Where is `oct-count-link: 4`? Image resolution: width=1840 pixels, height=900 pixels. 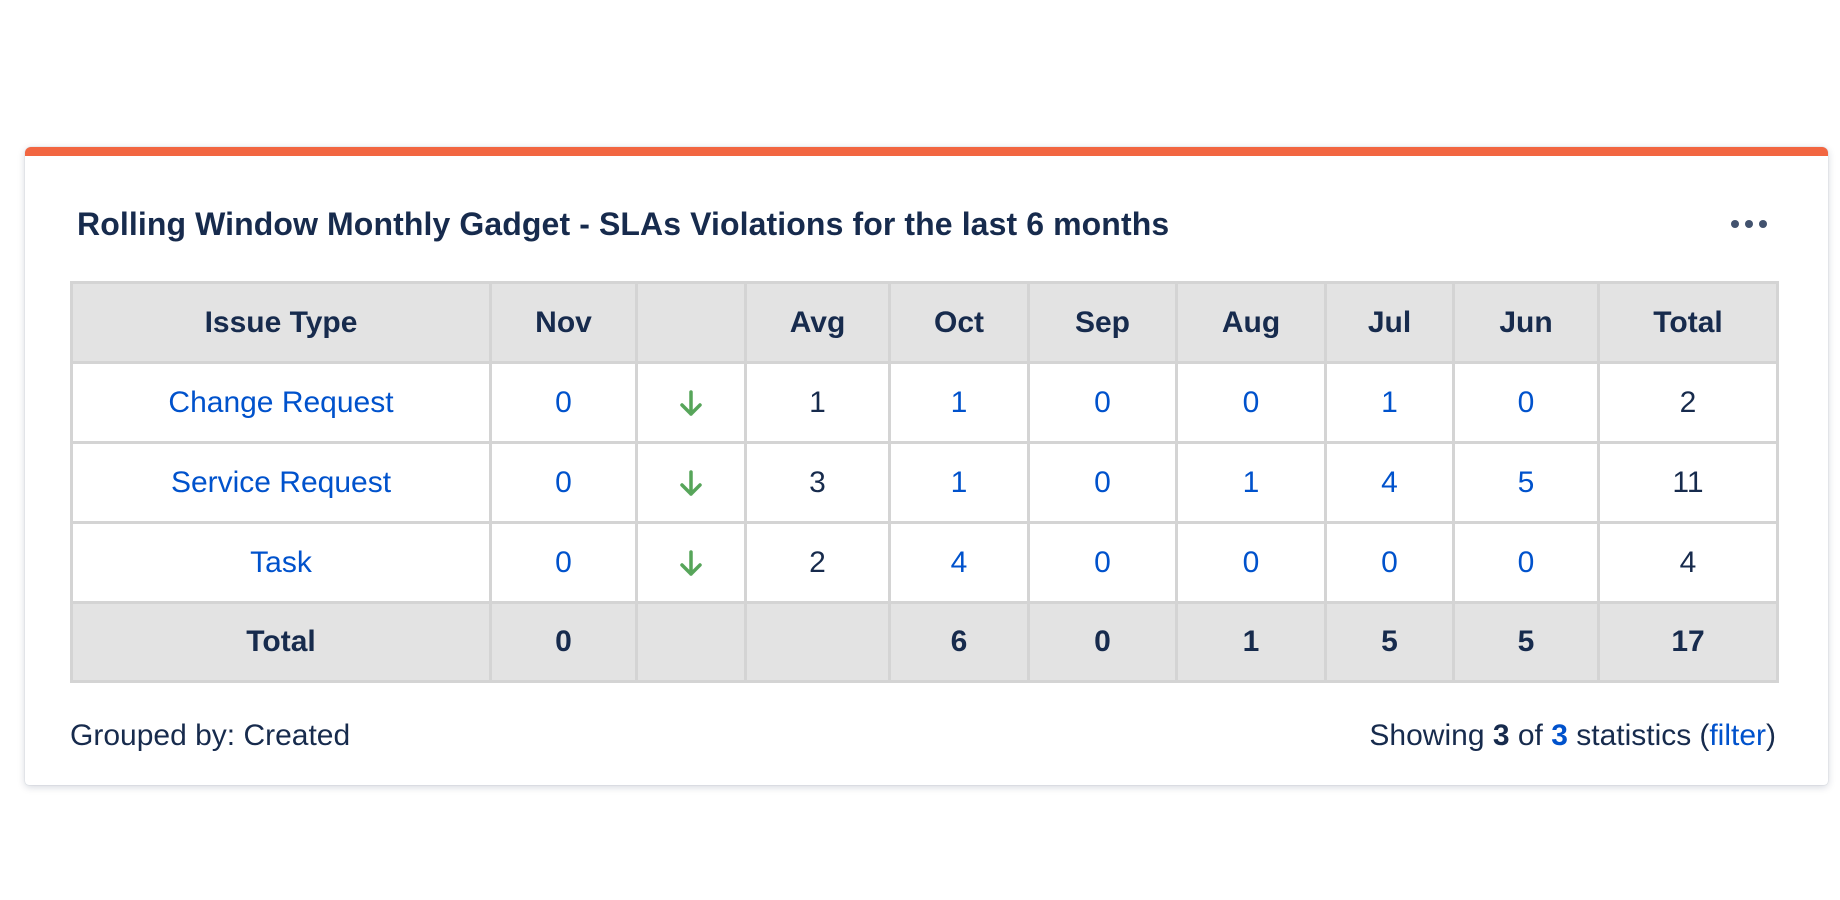
oct-count-link: 4 is located at coordinates (959, 562).